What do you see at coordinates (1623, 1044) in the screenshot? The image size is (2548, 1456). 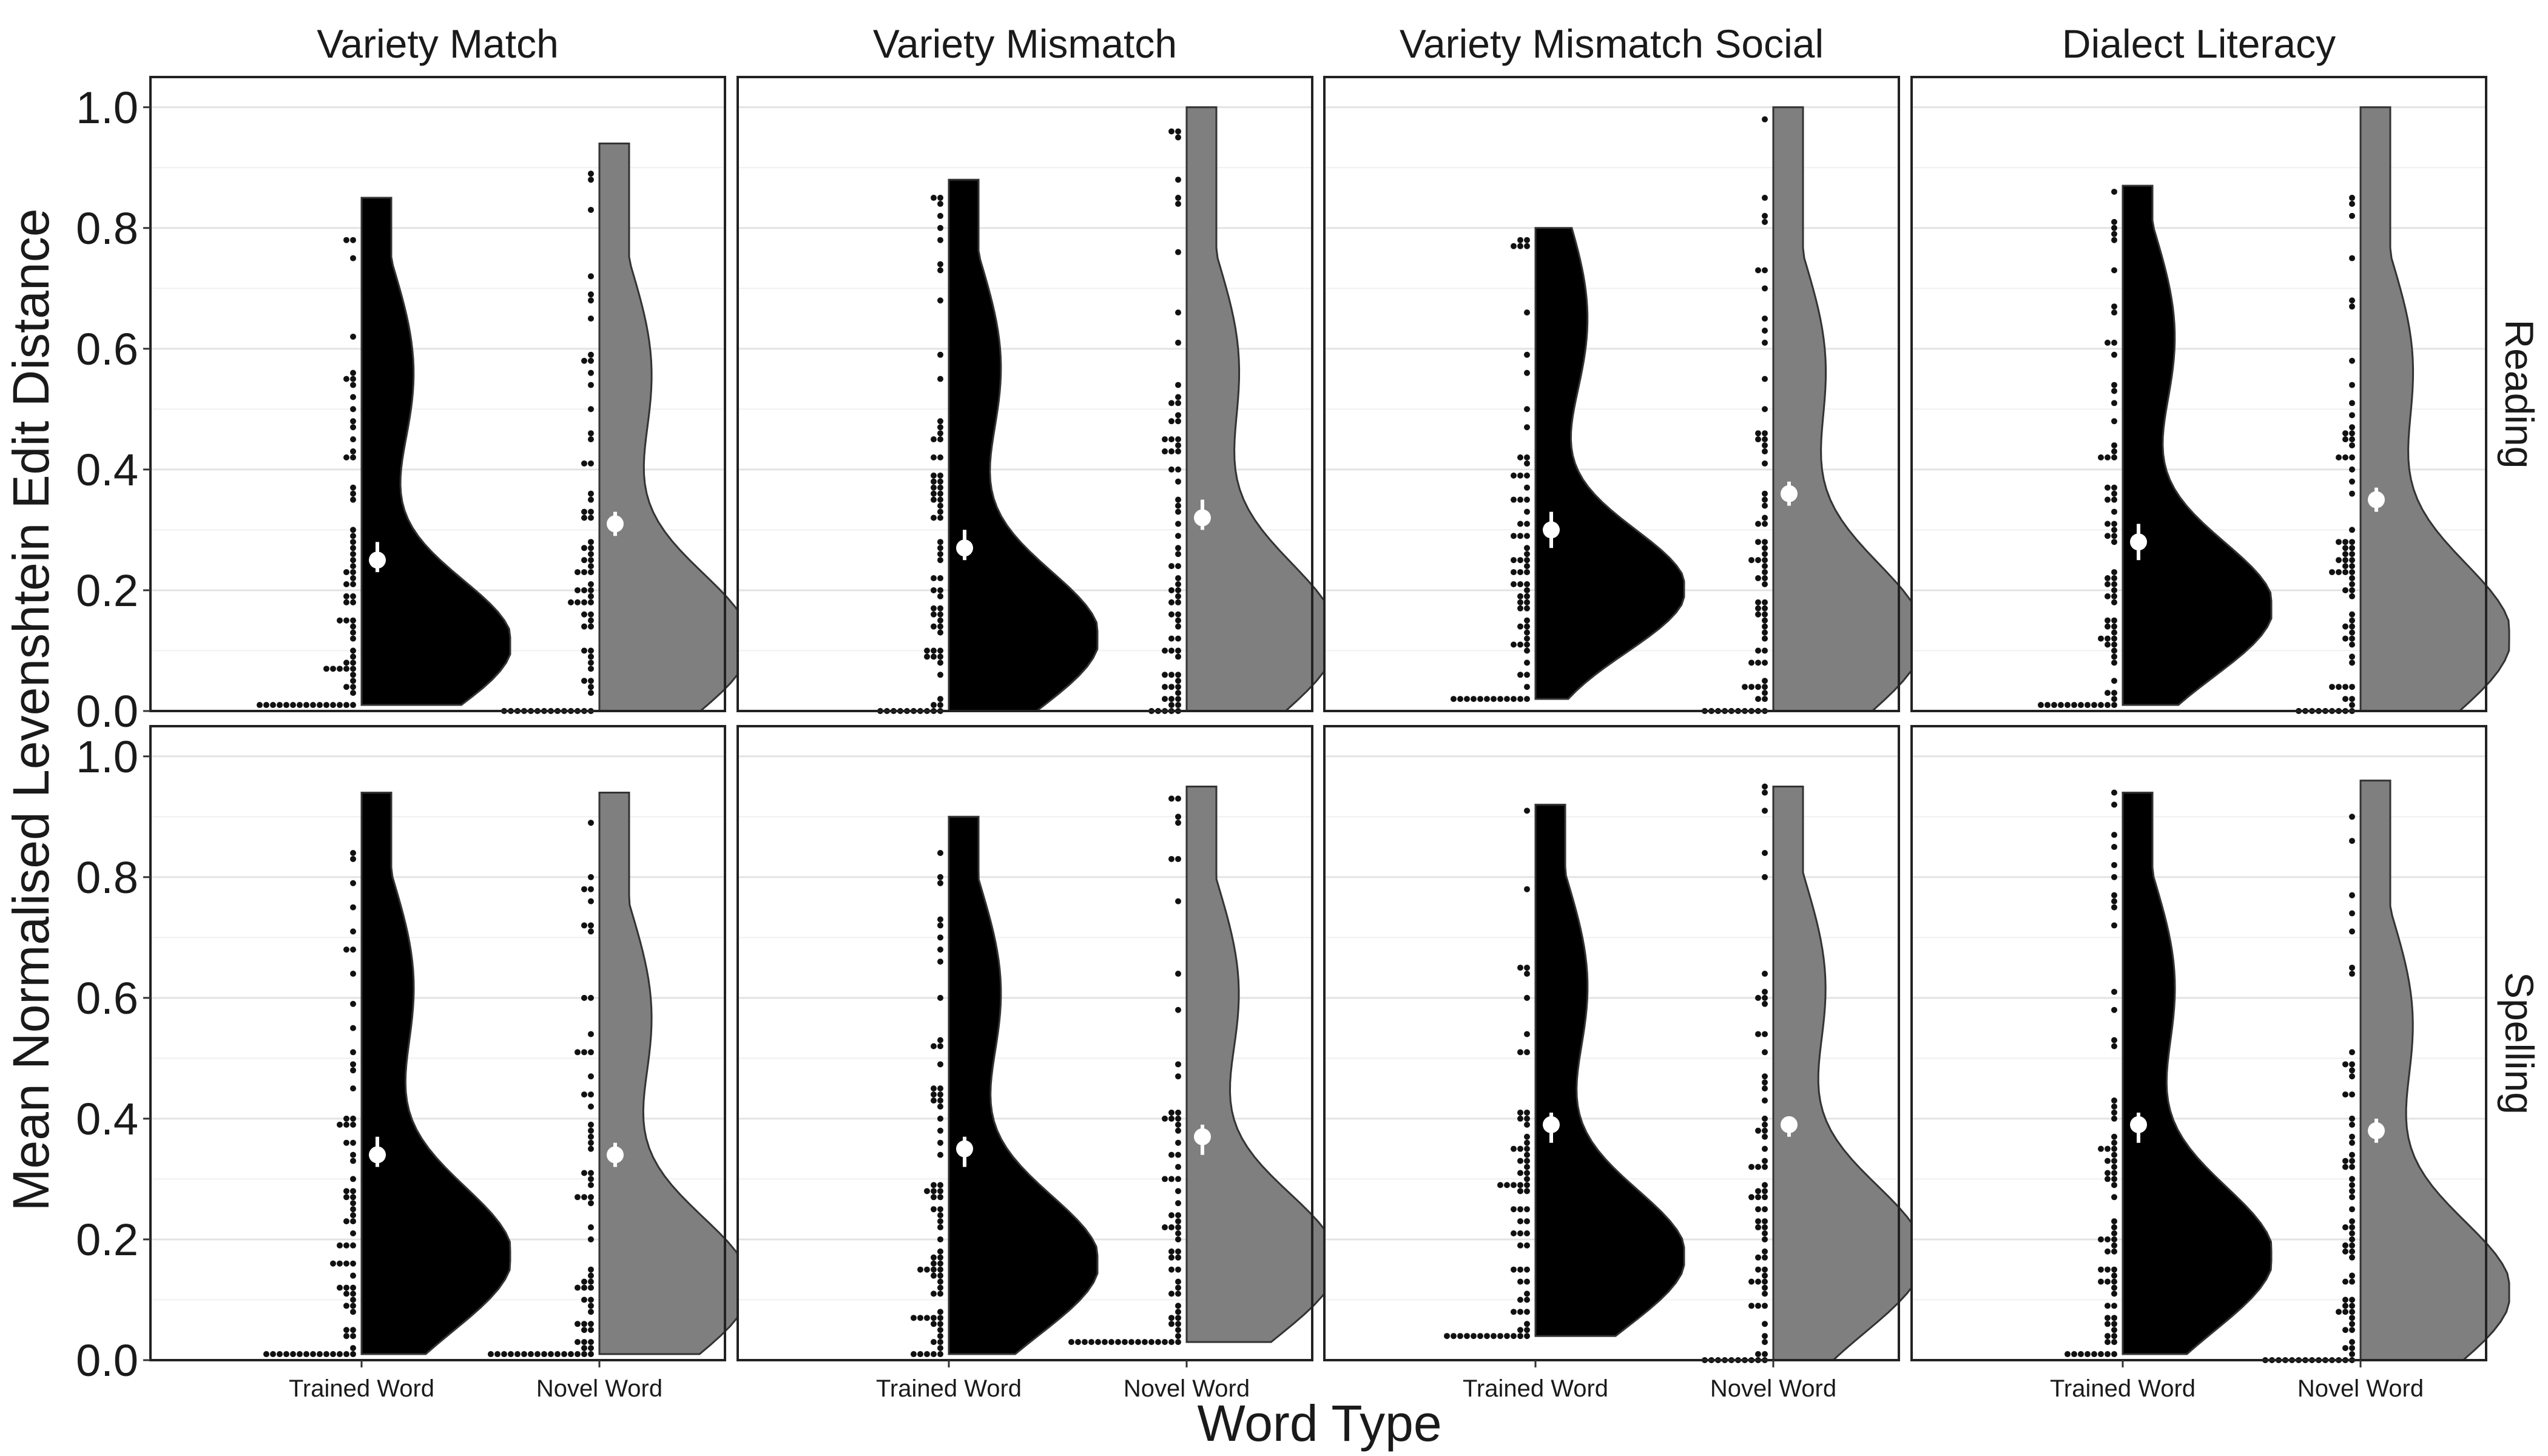 I see `panel-variety-mismatch-social-spelling` at bounding box center [1623, 1044].